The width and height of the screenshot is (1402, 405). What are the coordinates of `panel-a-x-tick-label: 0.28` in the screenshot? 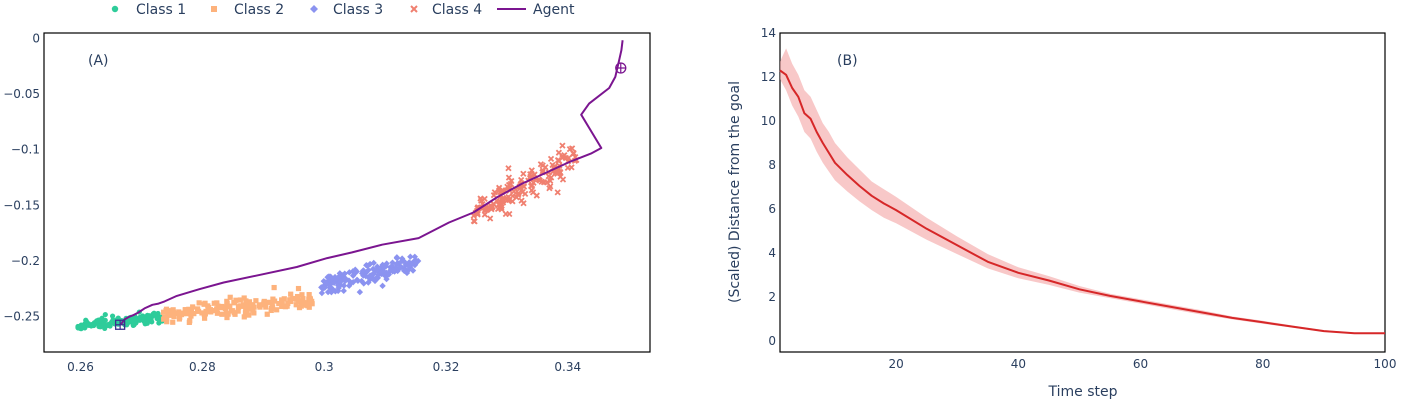 It's located at (202, 367).